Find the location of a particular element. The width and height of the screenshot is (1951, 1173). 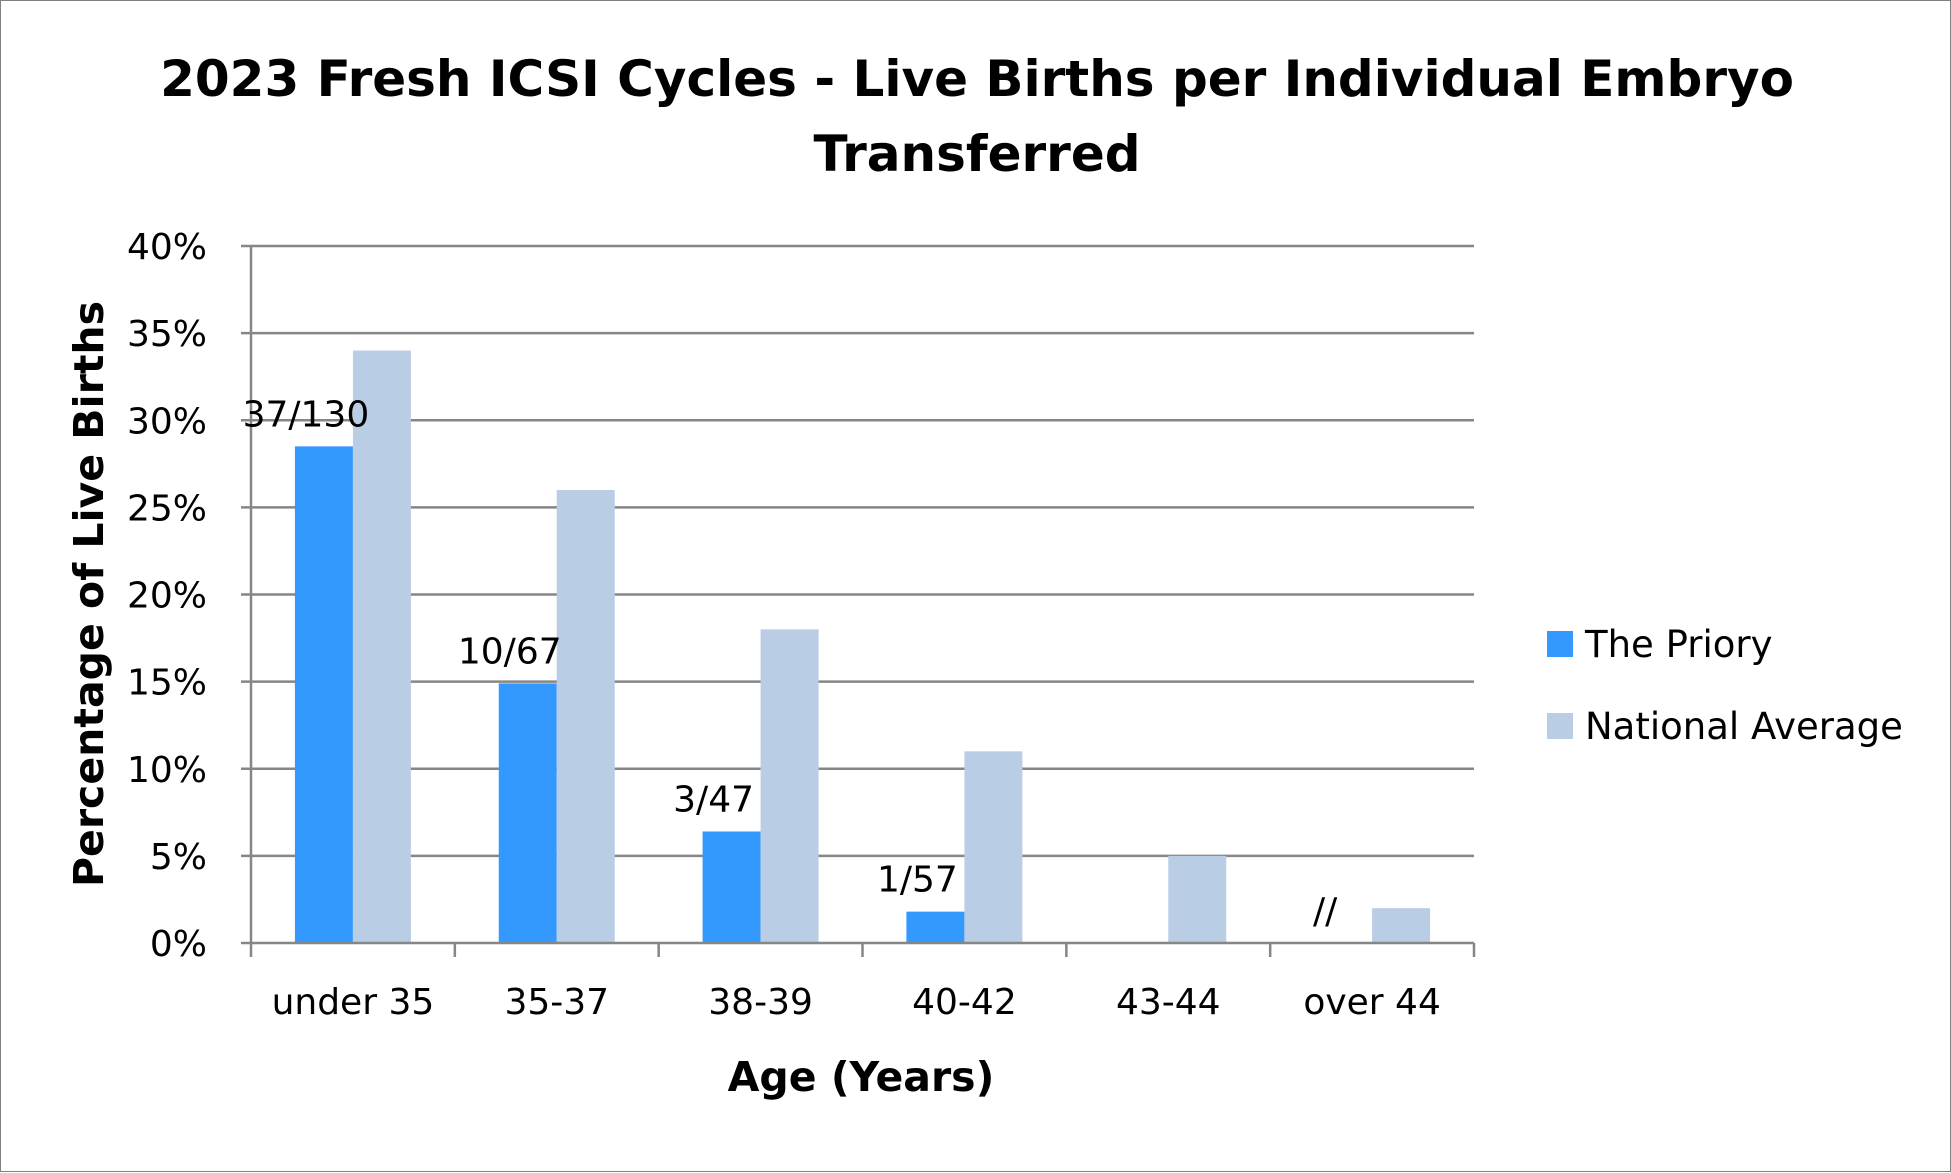

y-tick-label: 0% is located at coordinates (178, 944).